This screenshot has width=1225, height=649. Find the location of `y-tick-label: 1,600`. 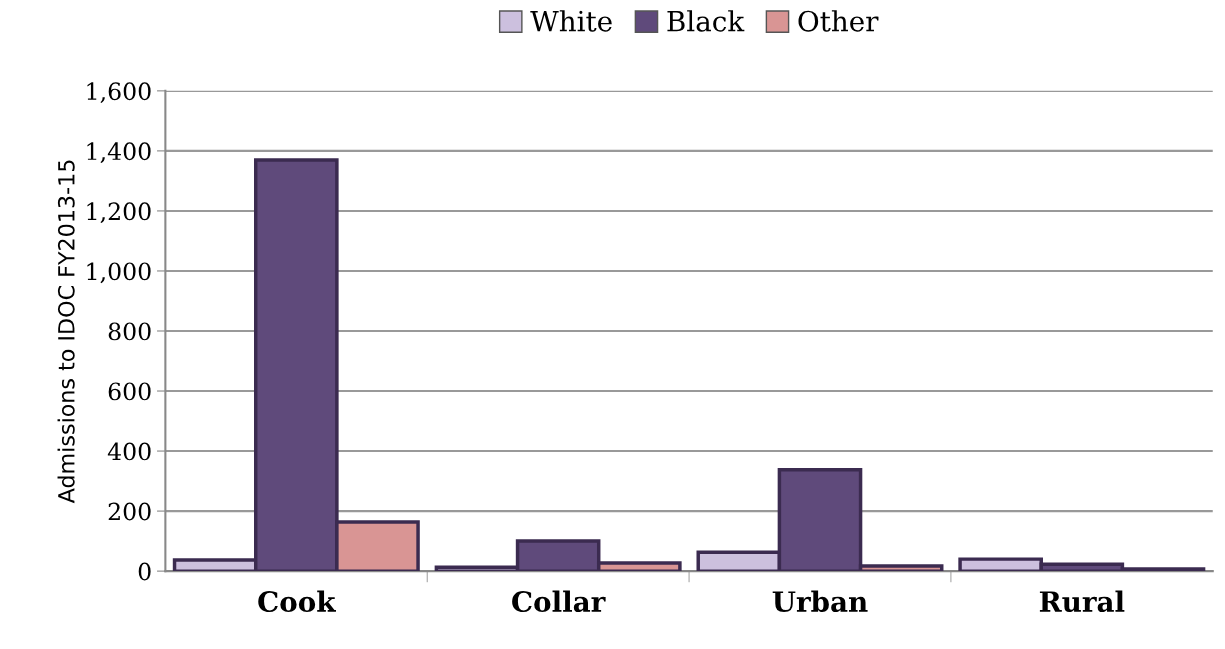

y-tick-label: 1,600 is located at coordinates (119, 93).